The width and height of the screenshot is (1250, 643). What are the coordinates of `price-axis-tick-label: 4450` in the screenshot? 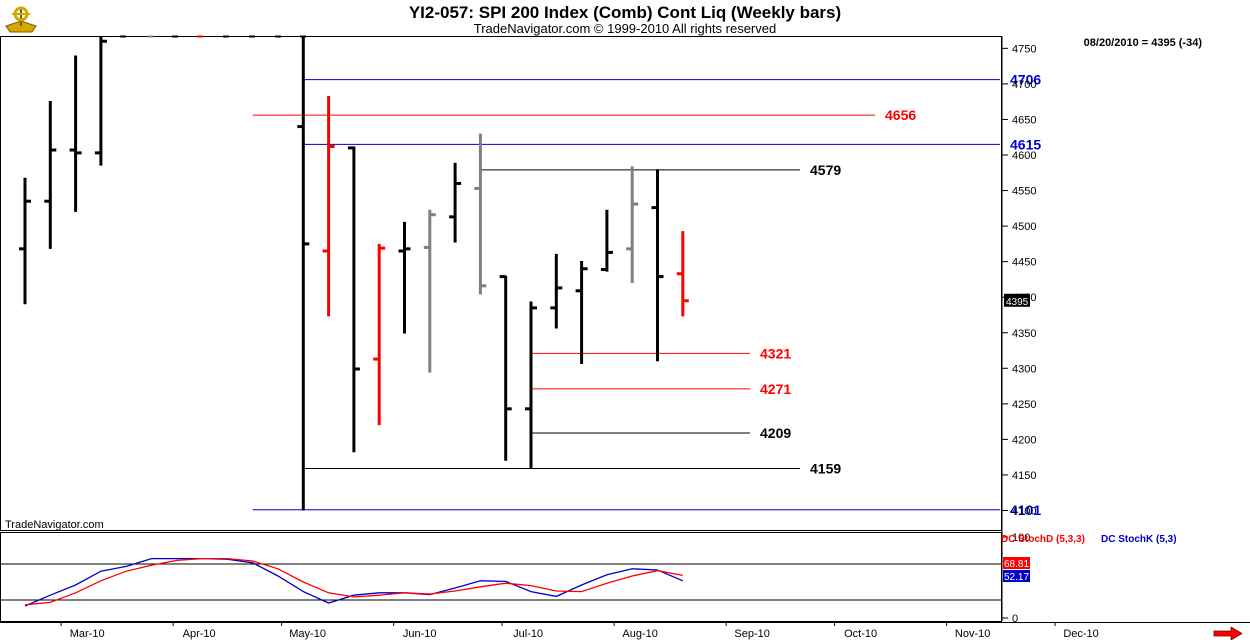 It's located at (1024, 263).